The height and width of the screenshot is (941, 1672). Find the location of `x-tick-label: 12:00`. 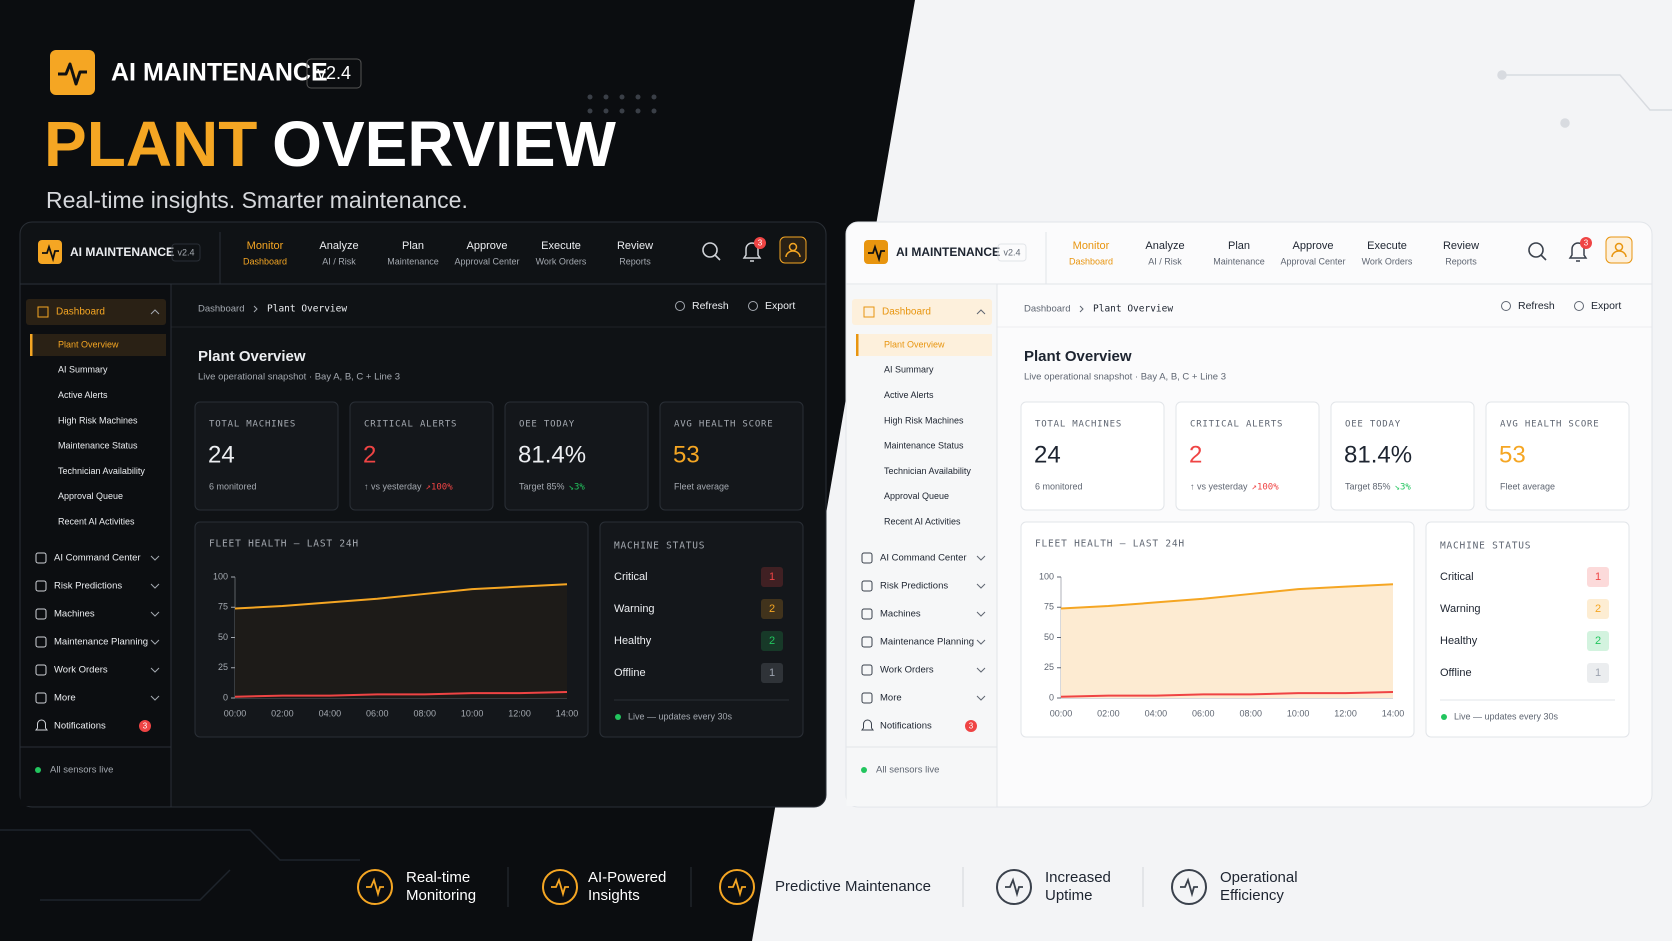

x-tick-label: 12:00 is located at coordinates (1345, 713).